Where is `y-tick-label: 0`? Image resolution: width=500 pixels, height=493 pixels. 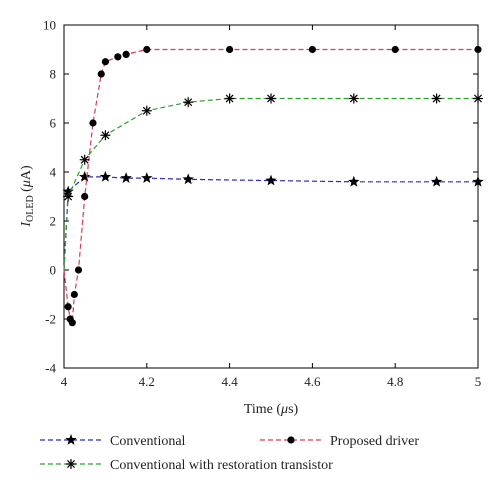
y-tick-label: 0 is located at coordinates (53, 270).